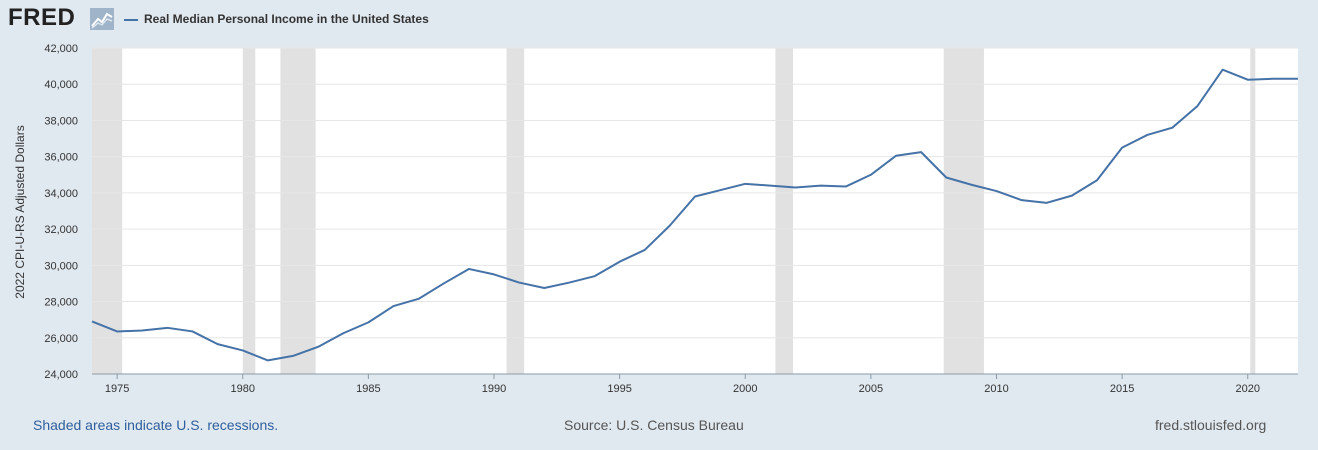  I want to click on y-tick-label: 40,000, so click(61, 85).